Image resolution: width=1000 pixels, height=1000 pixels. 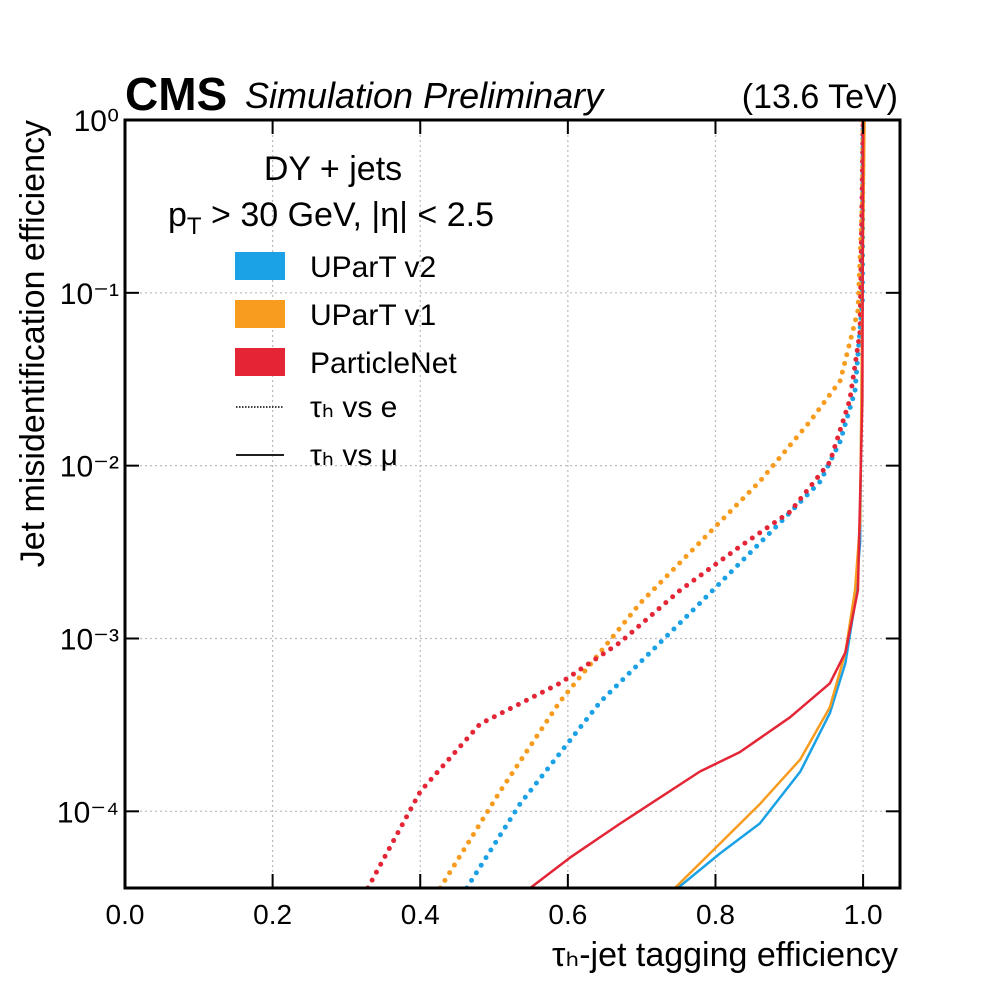 What do you see at coordinates (863, 914) in the screenshot?
I see `x-tick-label: 1.0` at bounding box center [863, 914].